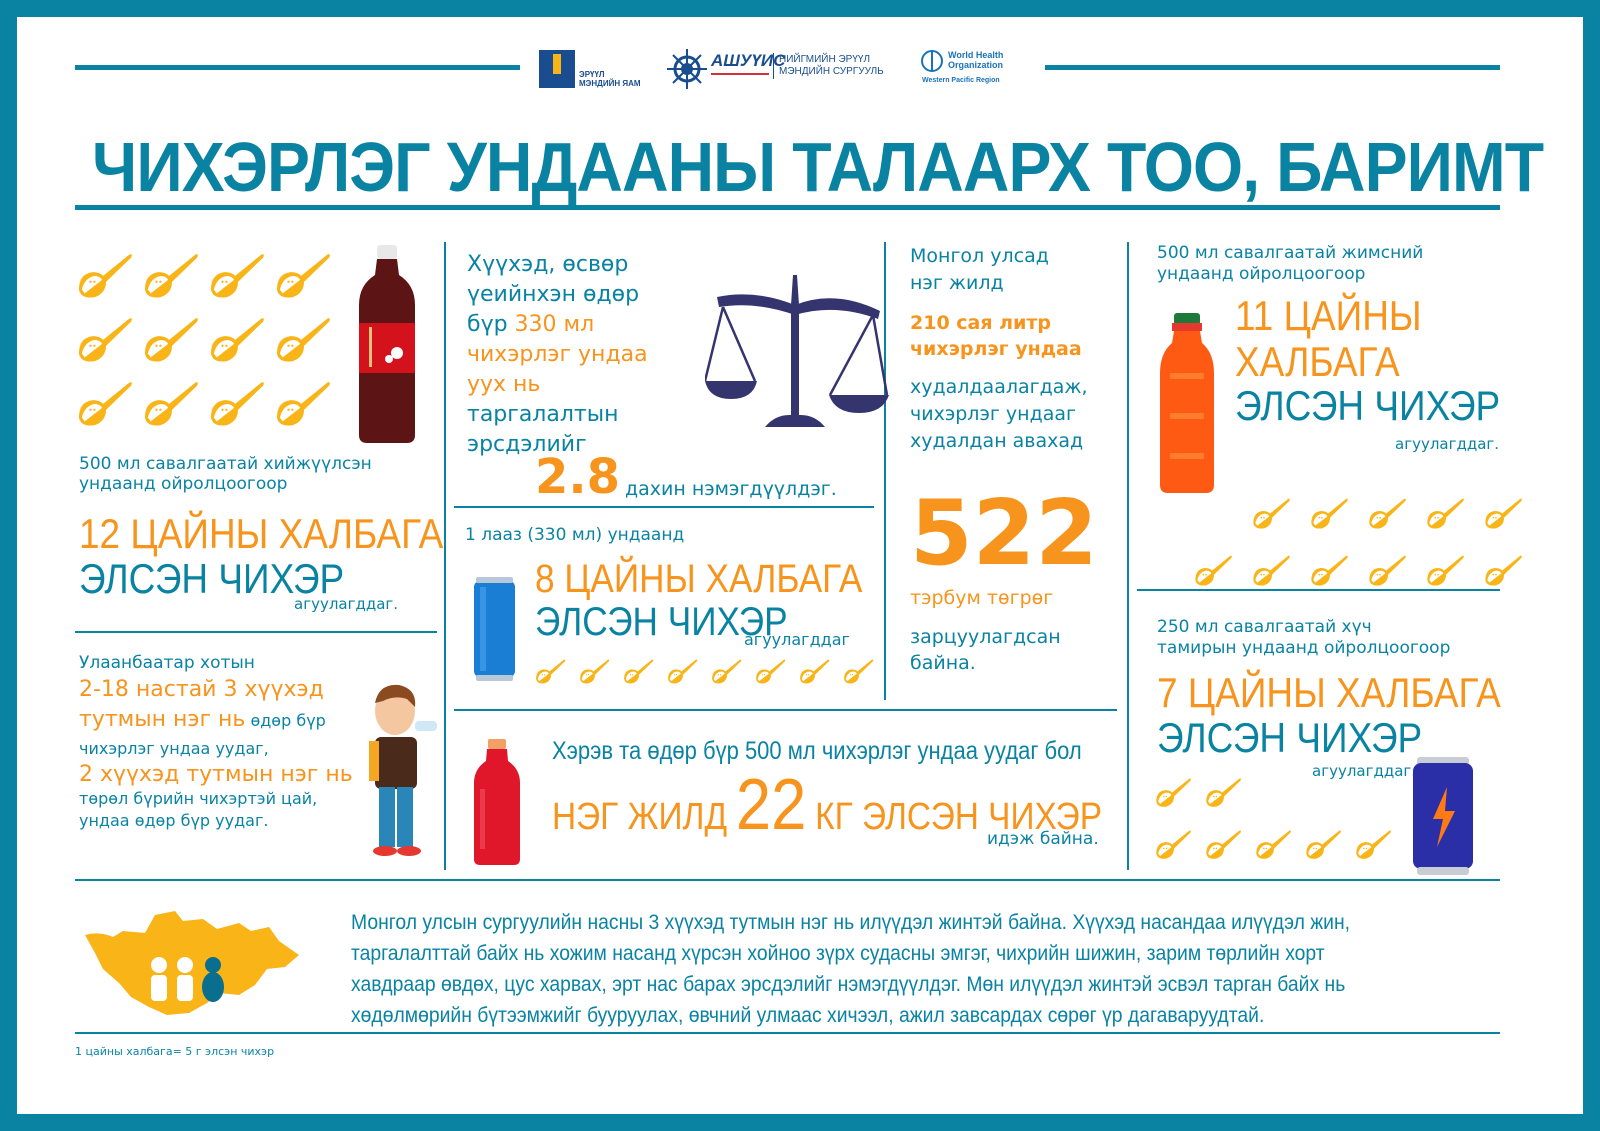 Image resolution: width=1600 pixels, height=1131 pixels. Describe the element at coordinates (996, 336) in the screenshot. I see `market-volume: 210 сая литр чихэрлэг ундаа` at that location.